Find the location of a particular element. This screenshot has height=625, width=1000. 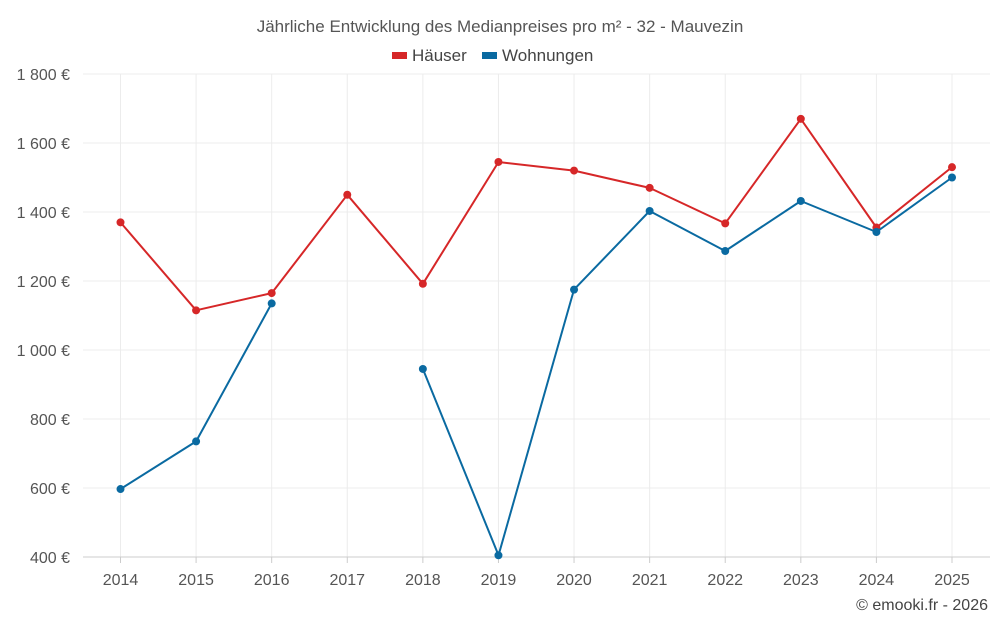

x-tick-label: 2014 is located at coordinates (121, 580).